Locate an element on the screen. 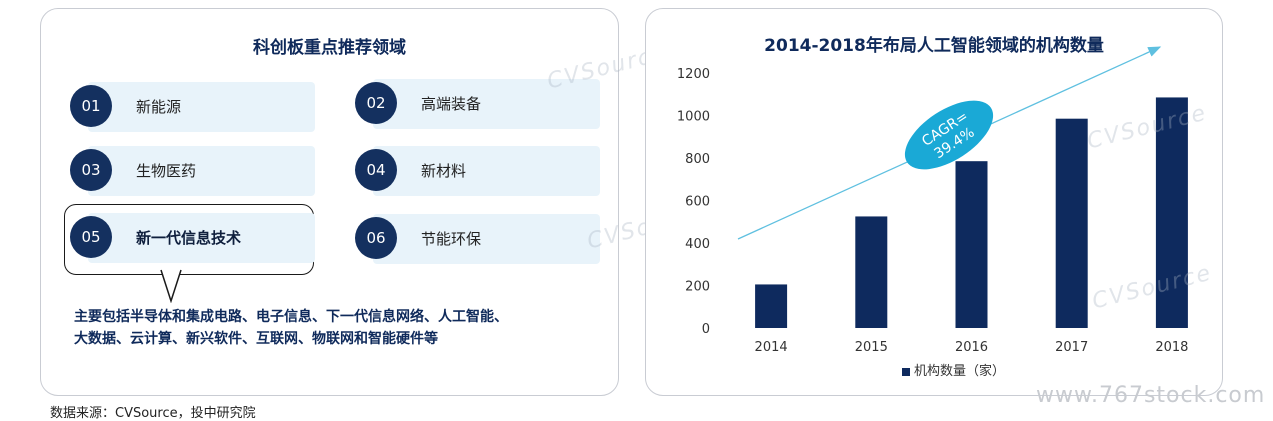 The height and width of the screenshot is (421, 1273). description-line-1: 主要包括半导体和集成电路、电子信息、下一代信息网络、人工智能、 is located at coordinates (291, 317).